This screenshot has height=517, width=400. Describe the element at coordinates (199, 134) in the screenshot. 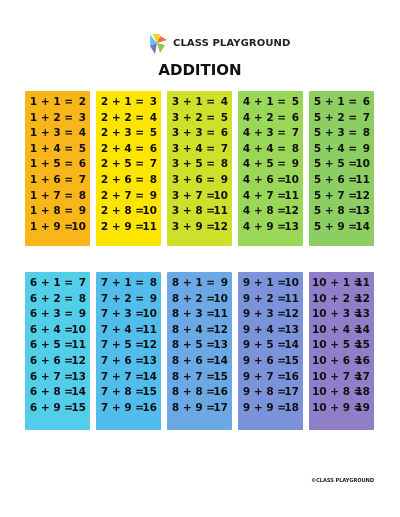

I see `equation-row: 3 + 3 = 6` at that location.